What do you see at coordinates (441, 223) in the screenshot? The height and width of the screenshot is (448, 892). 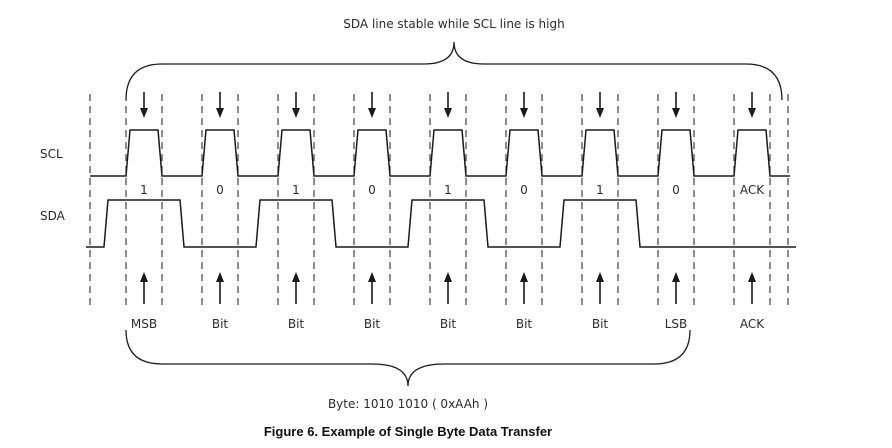 I see `sda-waveform` at bounding box center [441, 223].